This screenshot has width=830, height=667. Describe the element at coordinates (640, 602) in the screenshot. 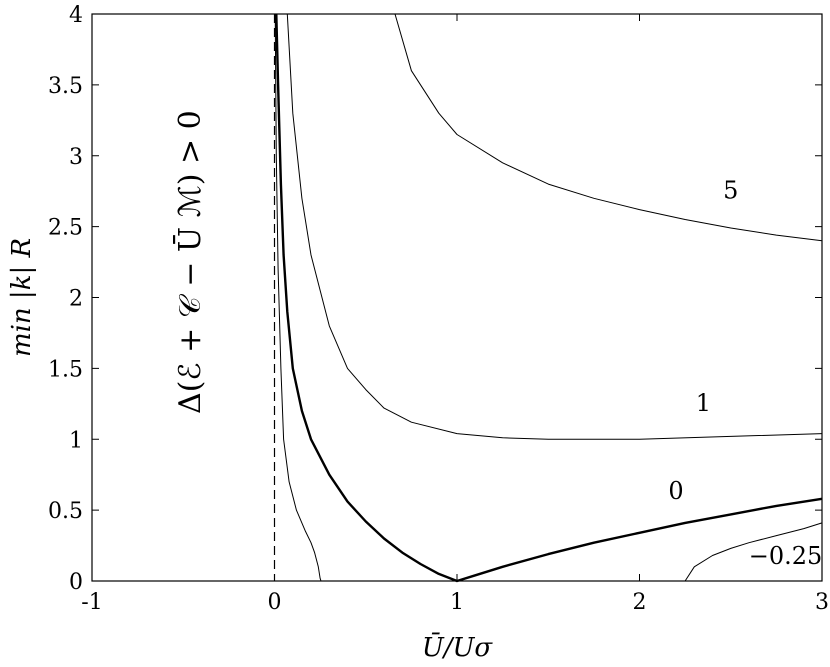

I see `x-tick-label: 2` at that location.